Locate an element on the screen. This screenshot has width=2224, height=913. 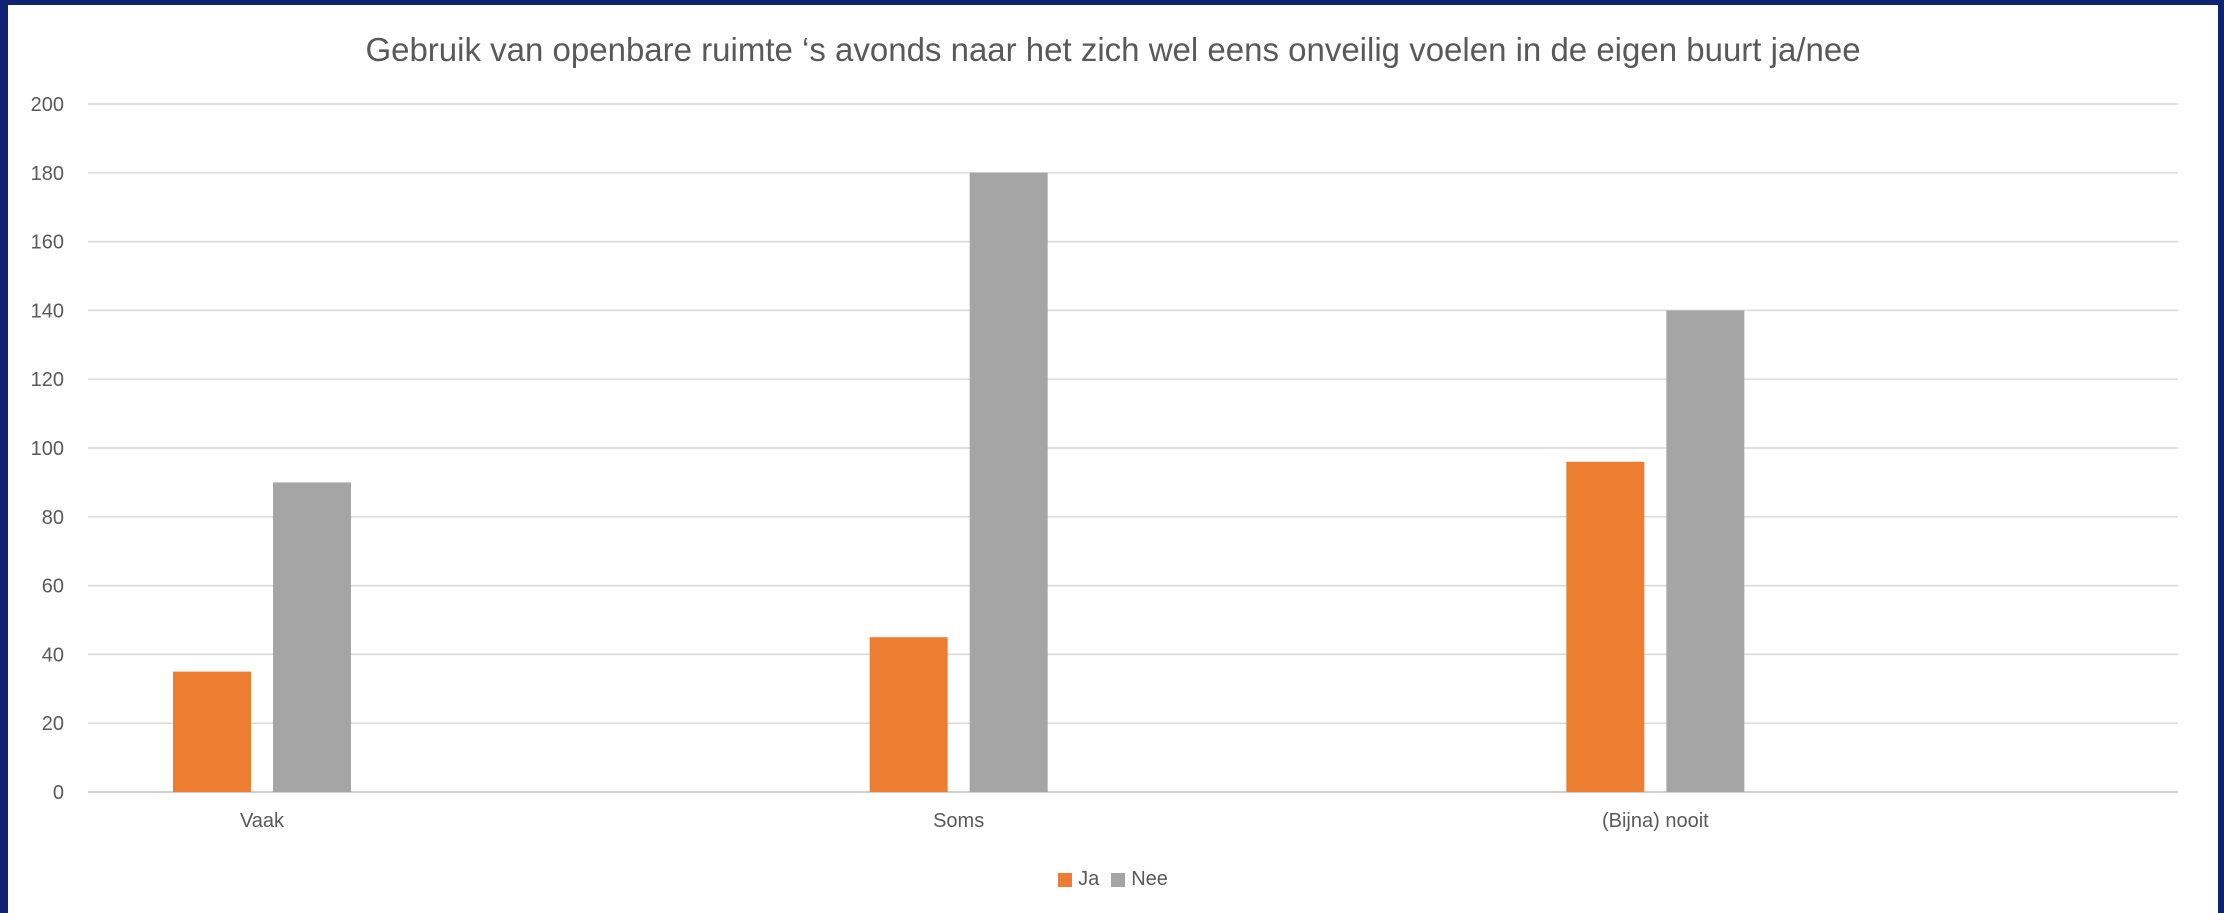
y-tick-label: 20 is located at coordinates (53, 724).